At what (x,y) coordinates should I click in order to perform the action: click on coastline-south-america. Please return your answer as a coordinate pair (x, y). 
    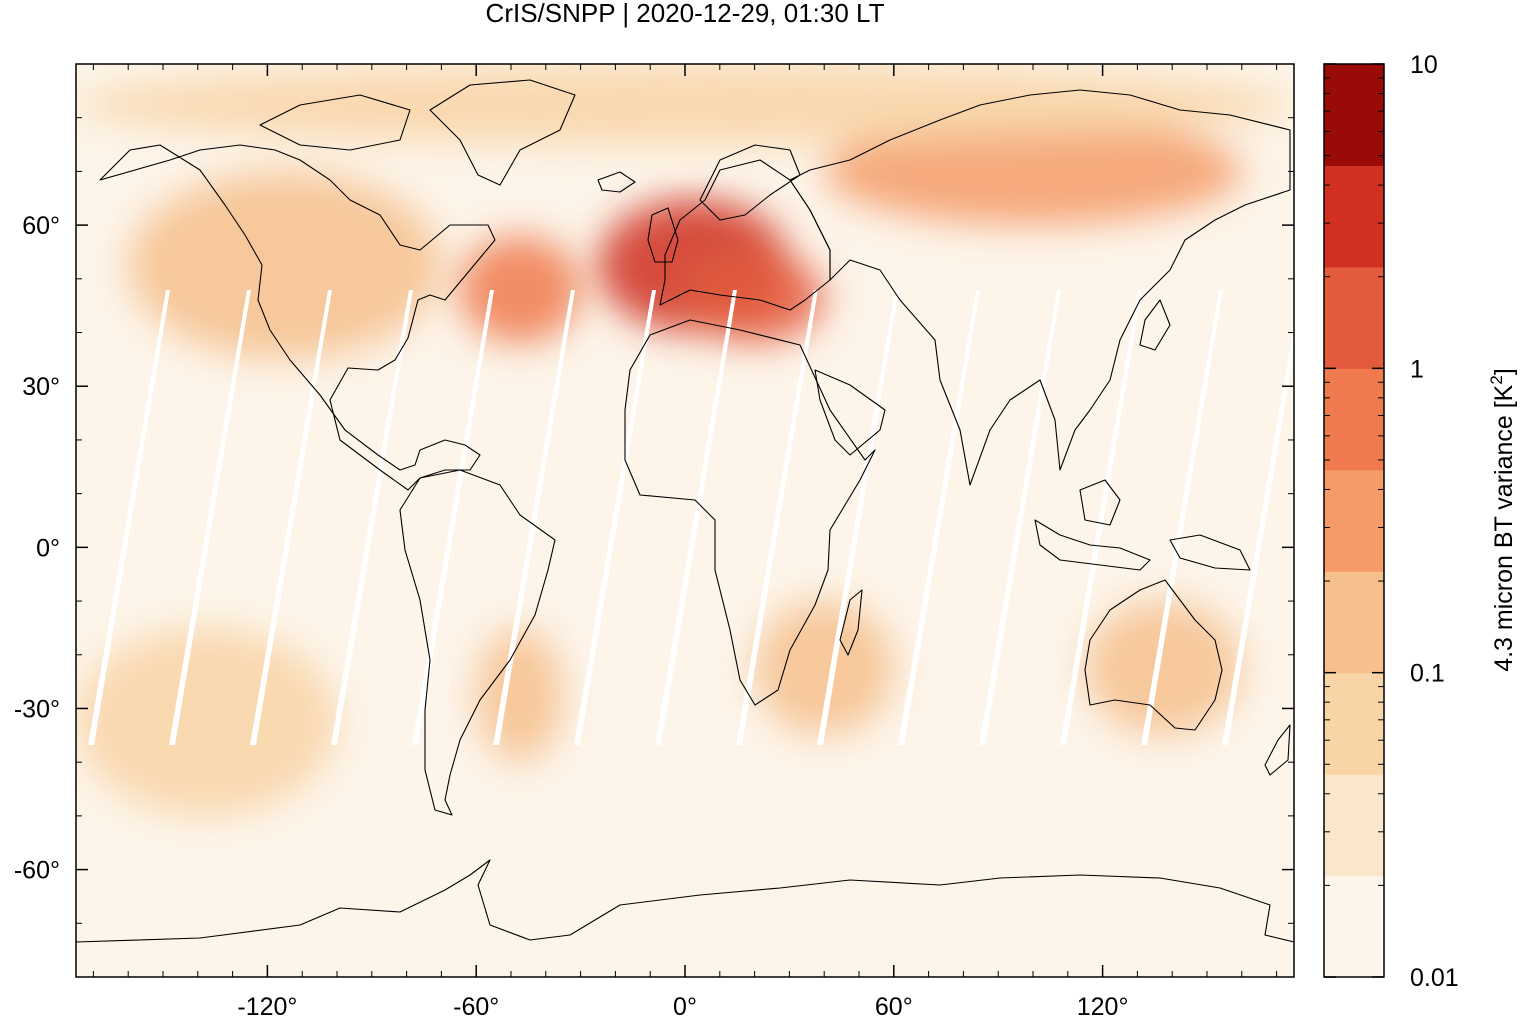
    Looking at the image, I should click on (477, 642).